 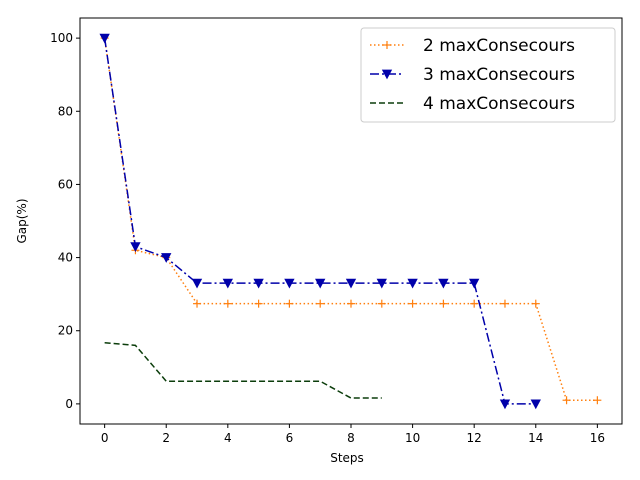 What do you see at coordinates (61, 38) in the screenshot?
I see `y-tick-label: 100` at bounding box center [61, 38].